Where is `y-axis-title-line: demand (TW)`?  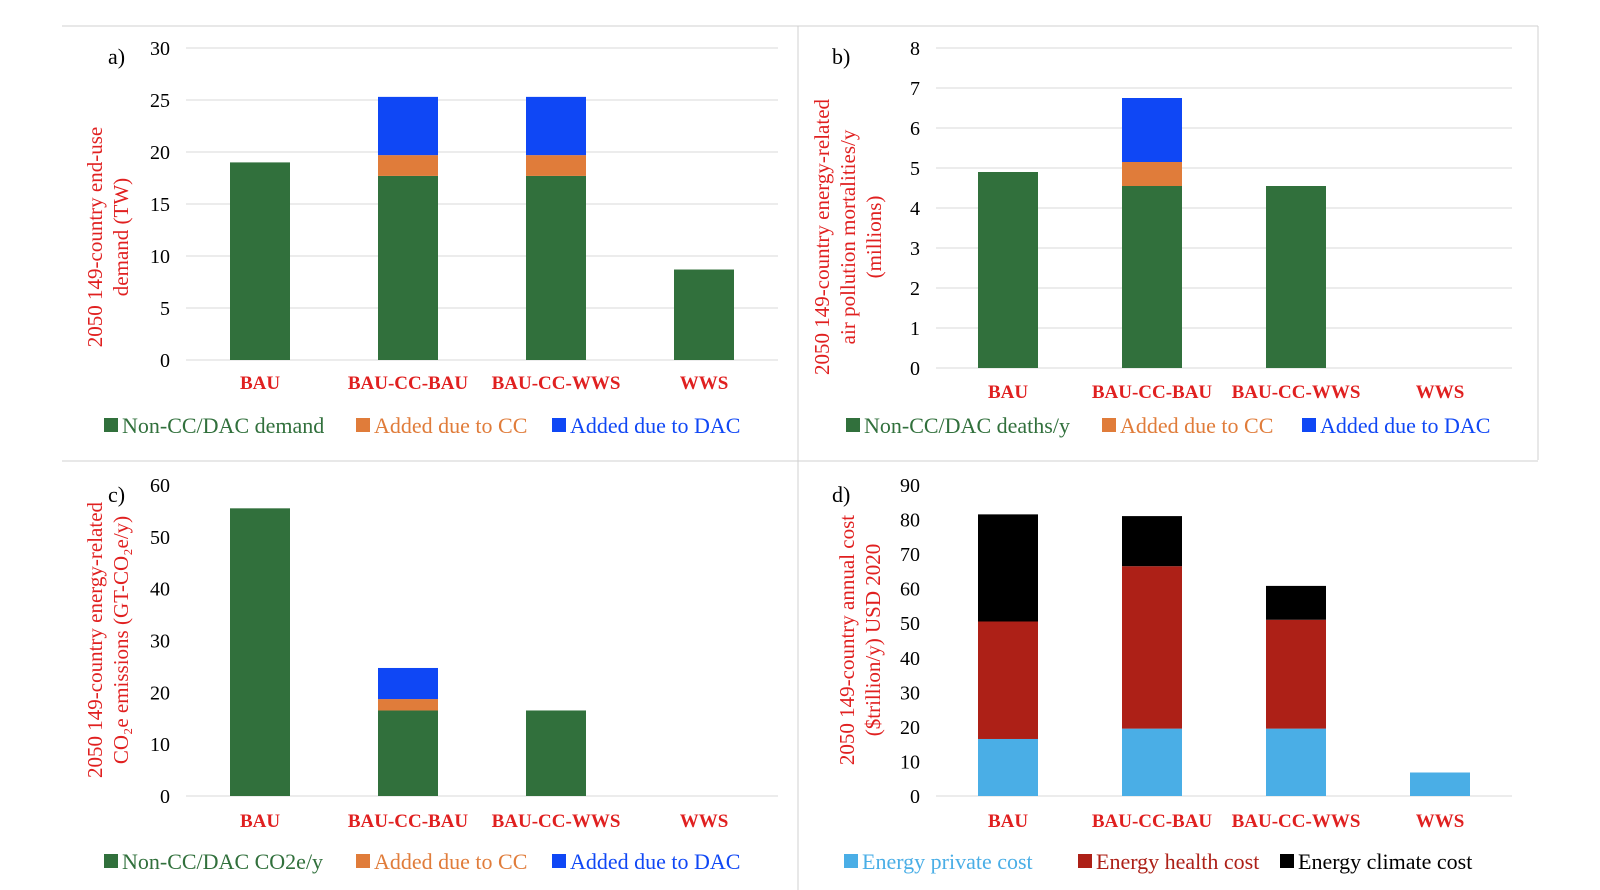
y-axis-title-line: demand (TW) is located at coordinates (121, 237).